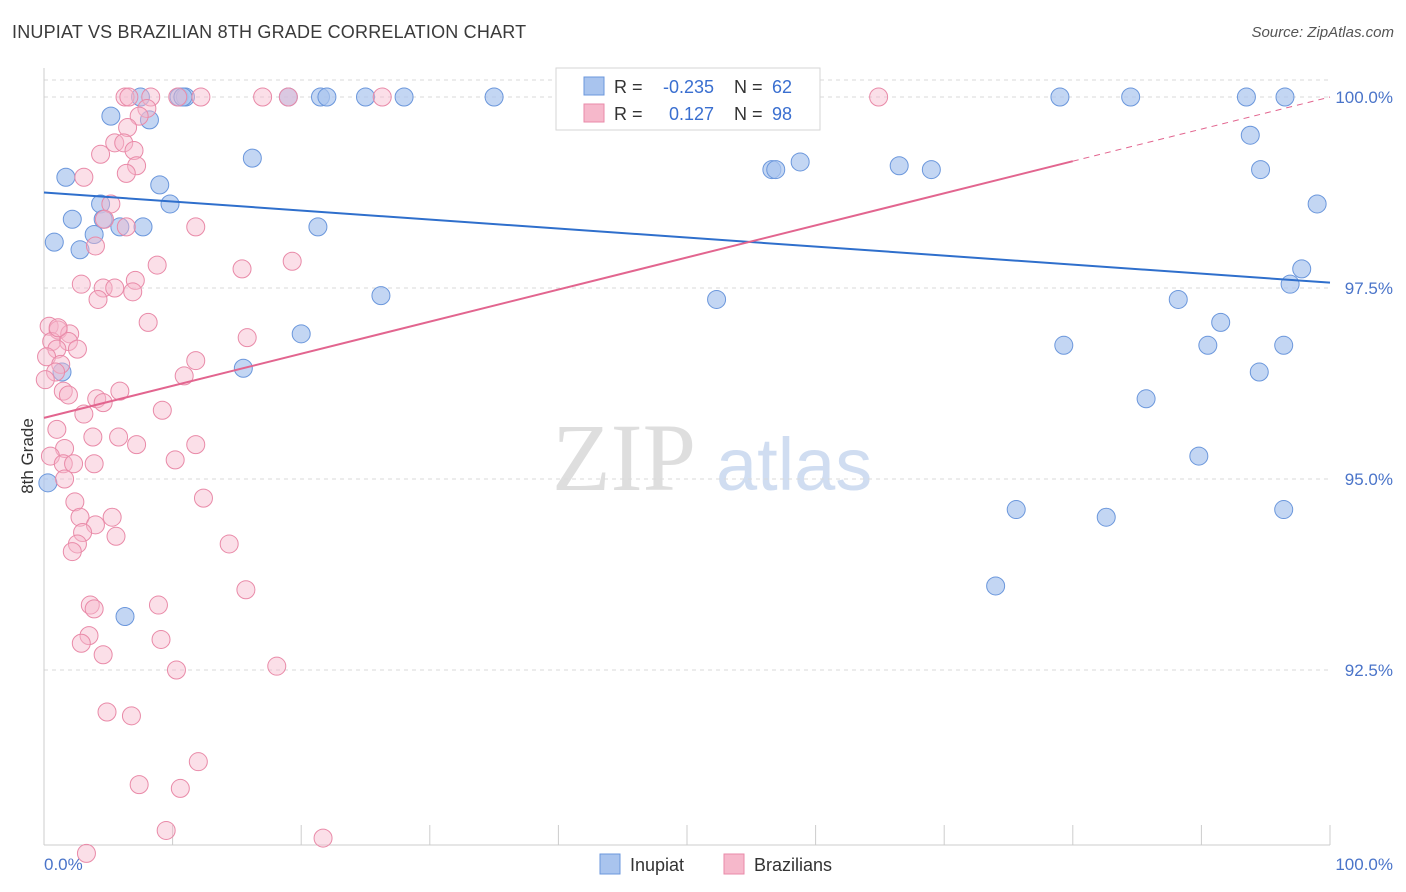  What do you see at coordinates (1369, 479) in the screenshot?
I see `y-tick-label-2: 95.0%` at bounding box center [1369, 479].